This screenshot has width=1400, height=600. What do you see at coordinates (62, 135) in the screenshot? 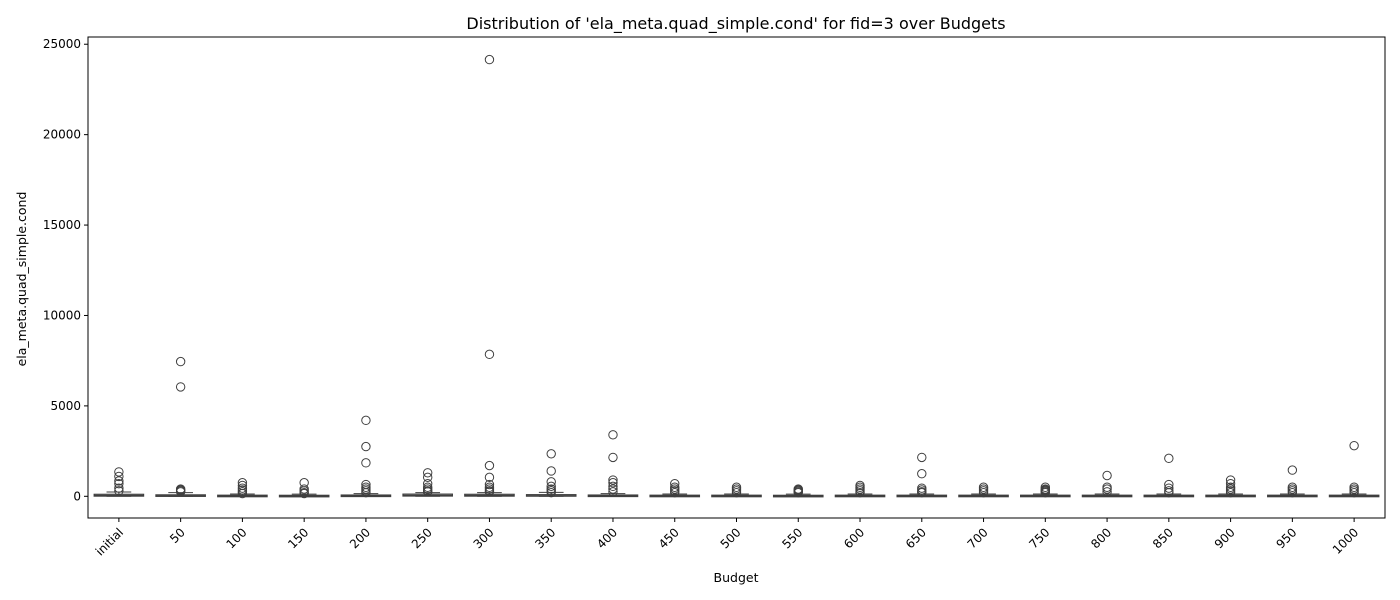
I see `y-tick-label-4: 20000` at bounding box center [62, 135].